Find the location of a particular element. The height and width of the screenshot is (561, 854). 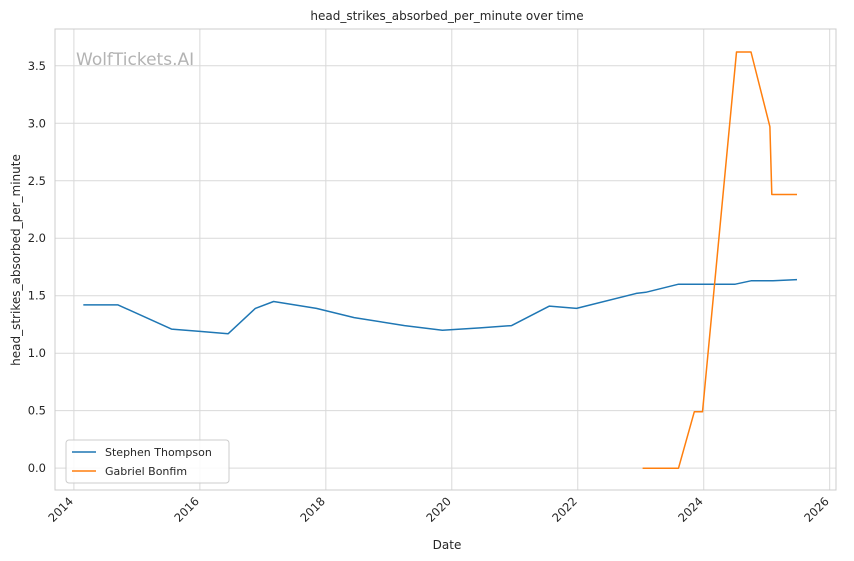

y-axis-title: head_strikes_absorbed_per_minute is located at coordinates (16, 260).